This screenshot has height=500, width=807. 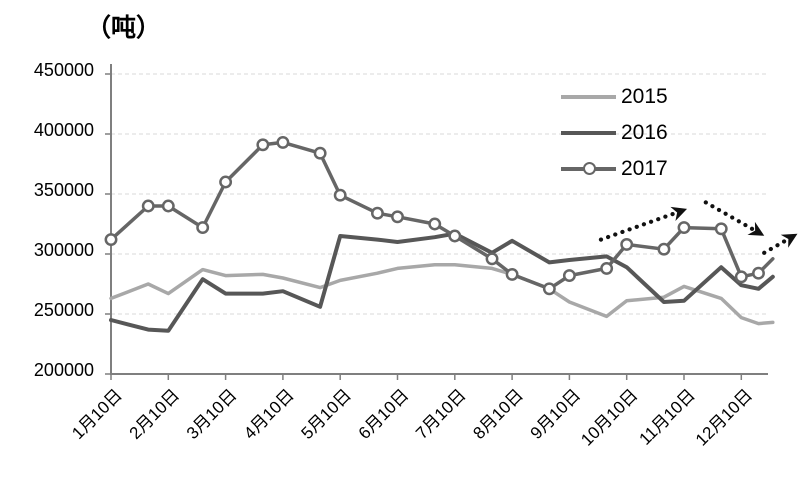 I want to click on legend-line-swatch-2016, so click(x=588, y=132).